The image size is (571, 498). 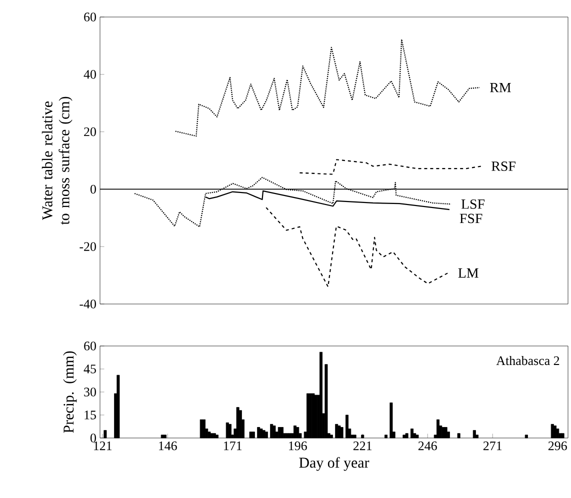 I want to click on y-tick-label: 45, so click(x=90, y=369).